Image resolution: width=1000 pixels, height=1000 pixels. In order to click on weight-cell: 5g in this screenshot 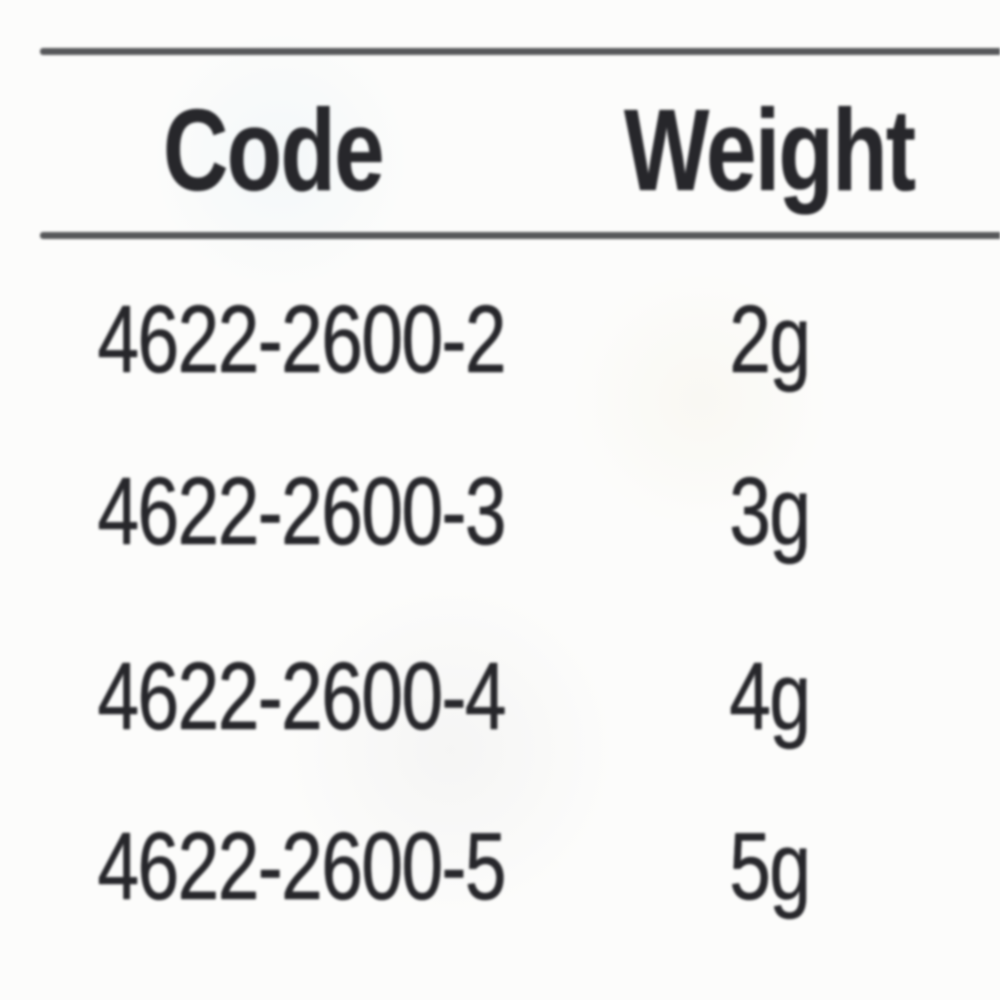, I will do `click(769, 867)`.